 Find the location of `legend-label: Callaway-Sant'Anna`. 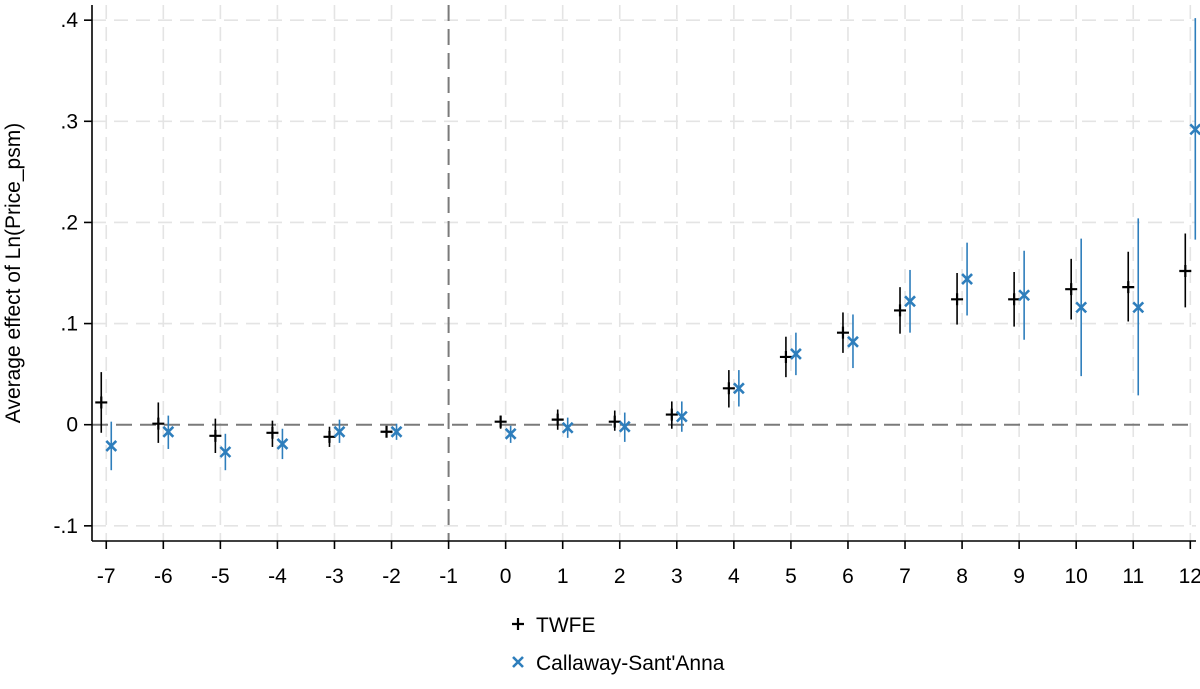

legend-label: Callaway-Sant'Anna is located at coordinates (630, 663).